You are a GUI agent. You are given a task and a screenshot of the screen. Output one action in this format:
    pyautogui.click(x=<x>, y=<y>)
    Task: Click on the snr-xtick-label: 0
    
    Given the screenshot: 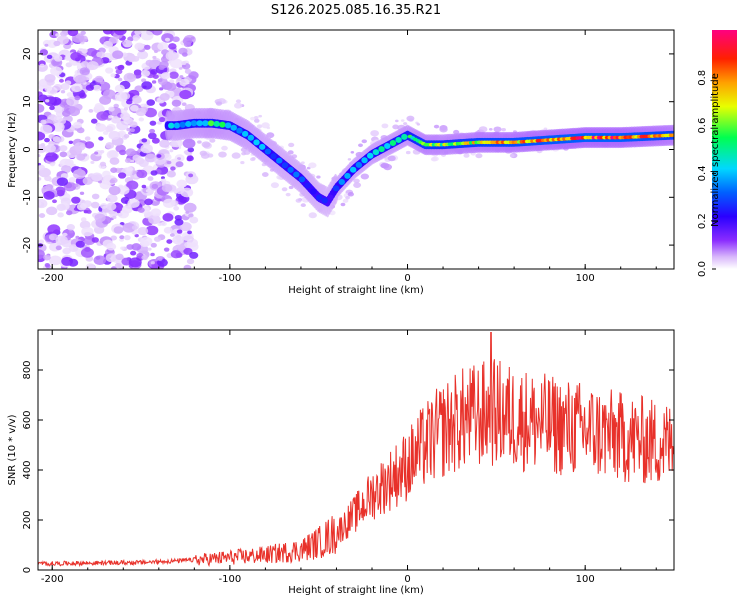 What is the action you would take?
    pyautogui.click(x=407, y=579)
    